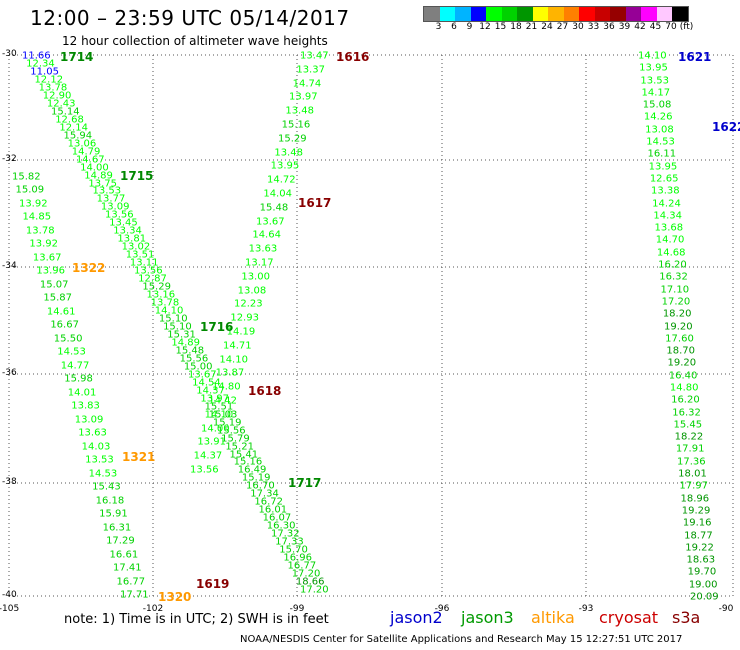 The width and height of the screenshot is (740, 650). What do you see at coordinates (442, 609) in the screenshot?
I see `longitude-label: -96` at bounding box center [442, 609].